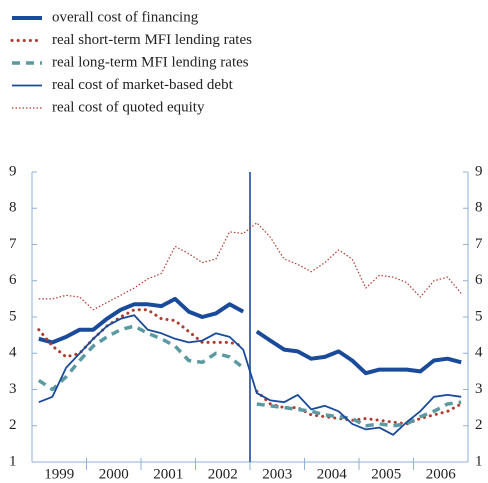 The image size is (488, 483). Describe the element at coordinates (150, 62) in the screenshot. I see `legend-label: real long-term MFI lending rates` at that location.